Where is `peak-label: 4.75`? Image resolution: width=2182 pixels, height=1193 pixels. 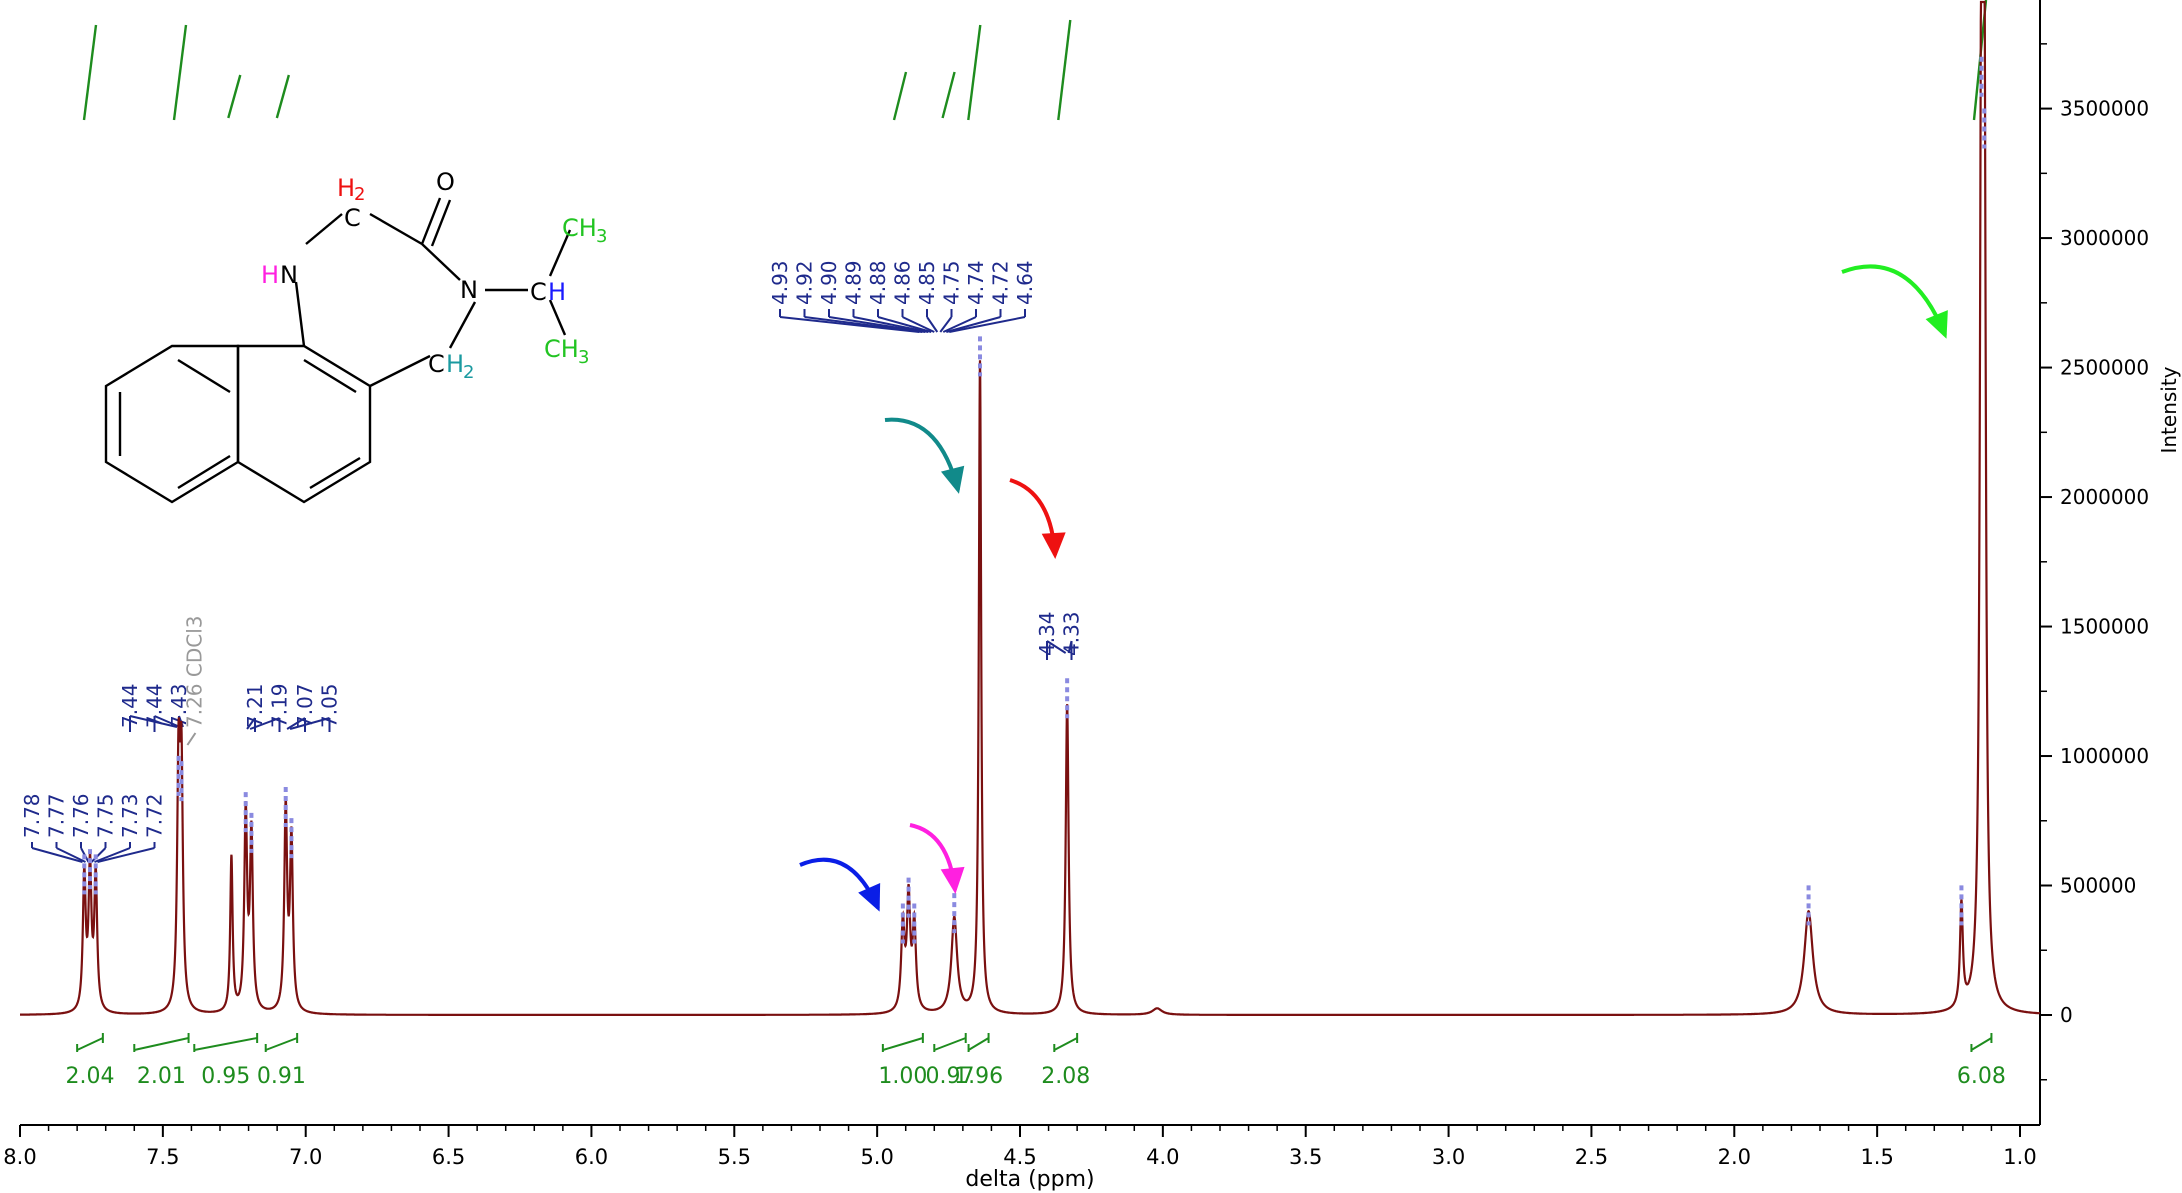
peak-label: 4.75 is located at coordinates (952, 282).